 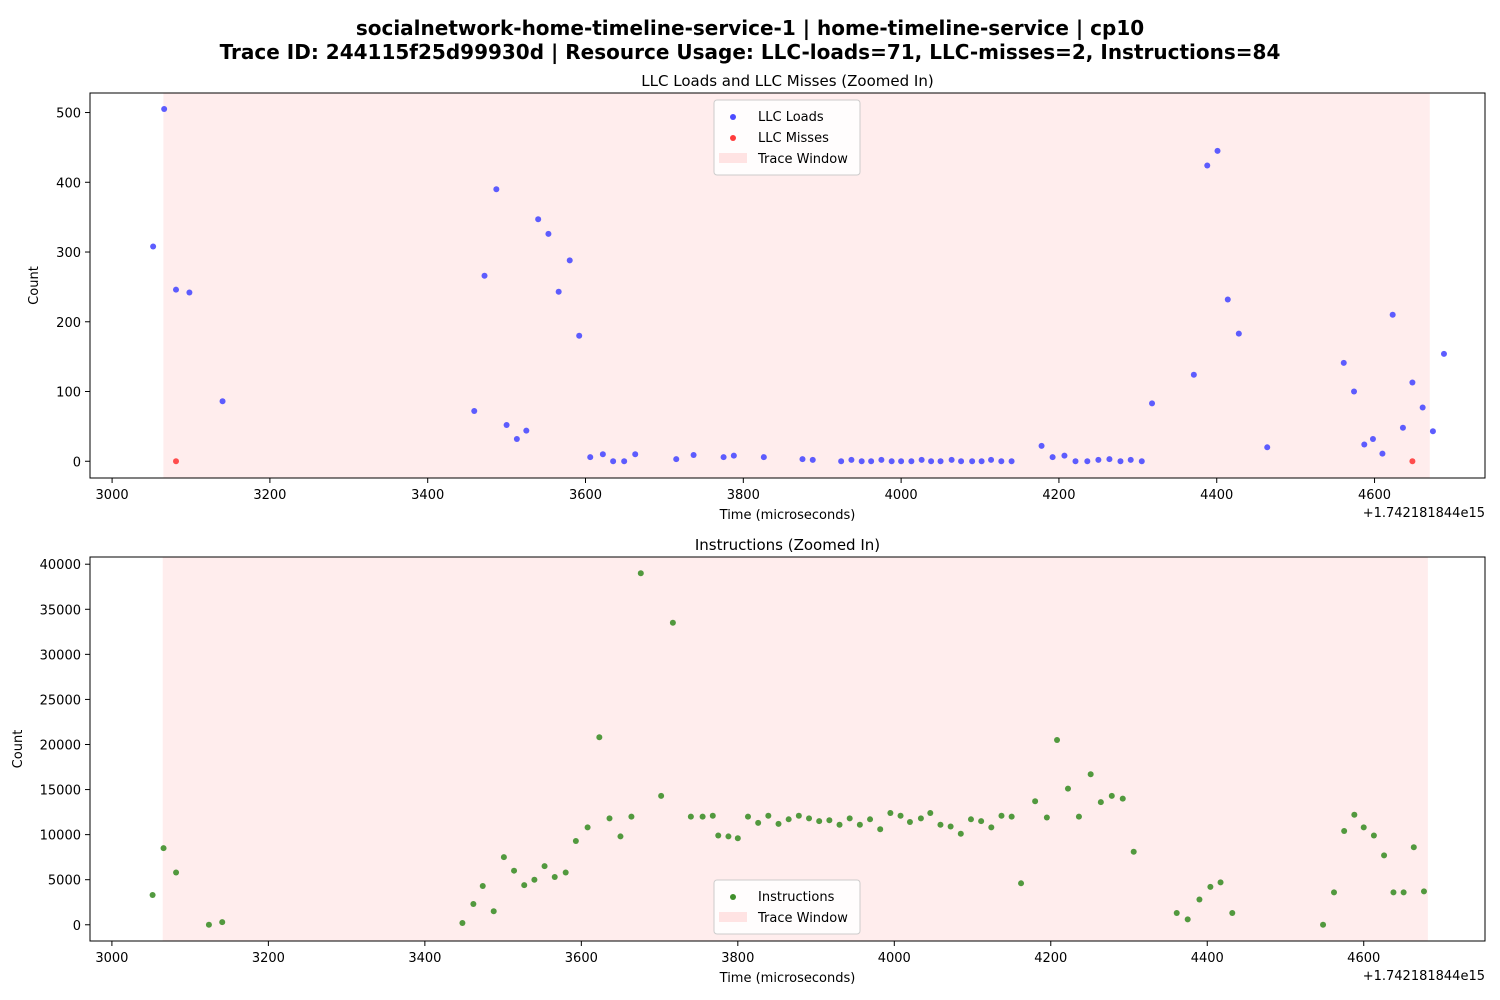 What do you see at coordinates (793, 138) in the screenshot?
I see `legend-label: LLC Misses` at bounding box center [793, 138].